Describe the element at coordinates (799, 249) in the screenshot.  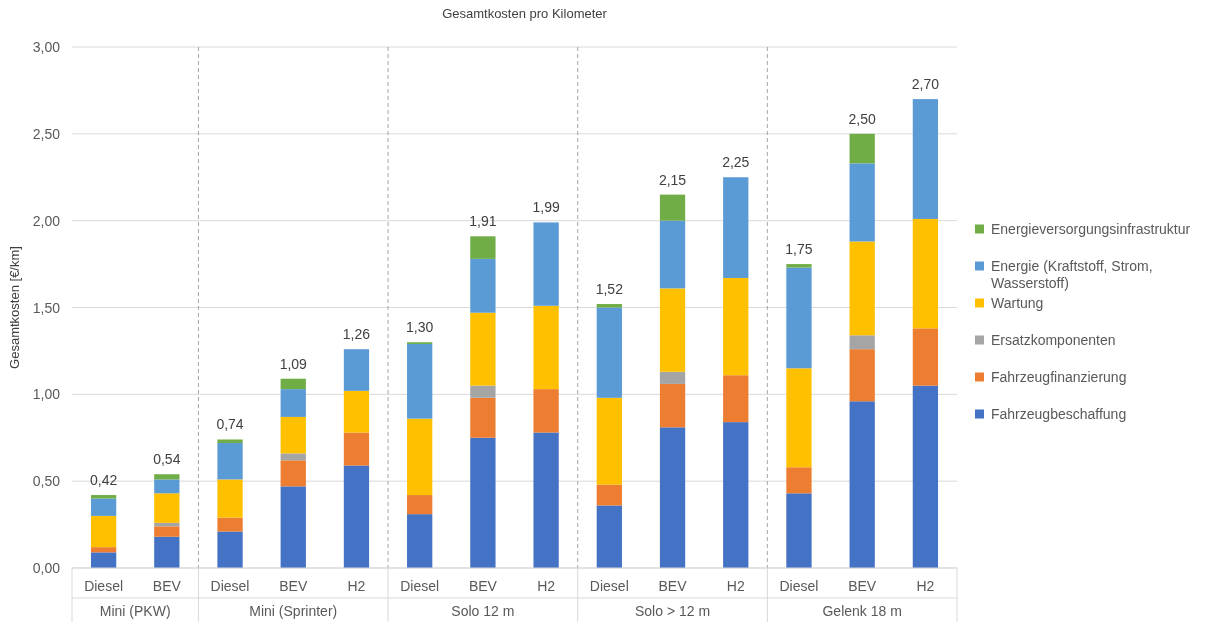
I see `total-label: 1,75` at that location.